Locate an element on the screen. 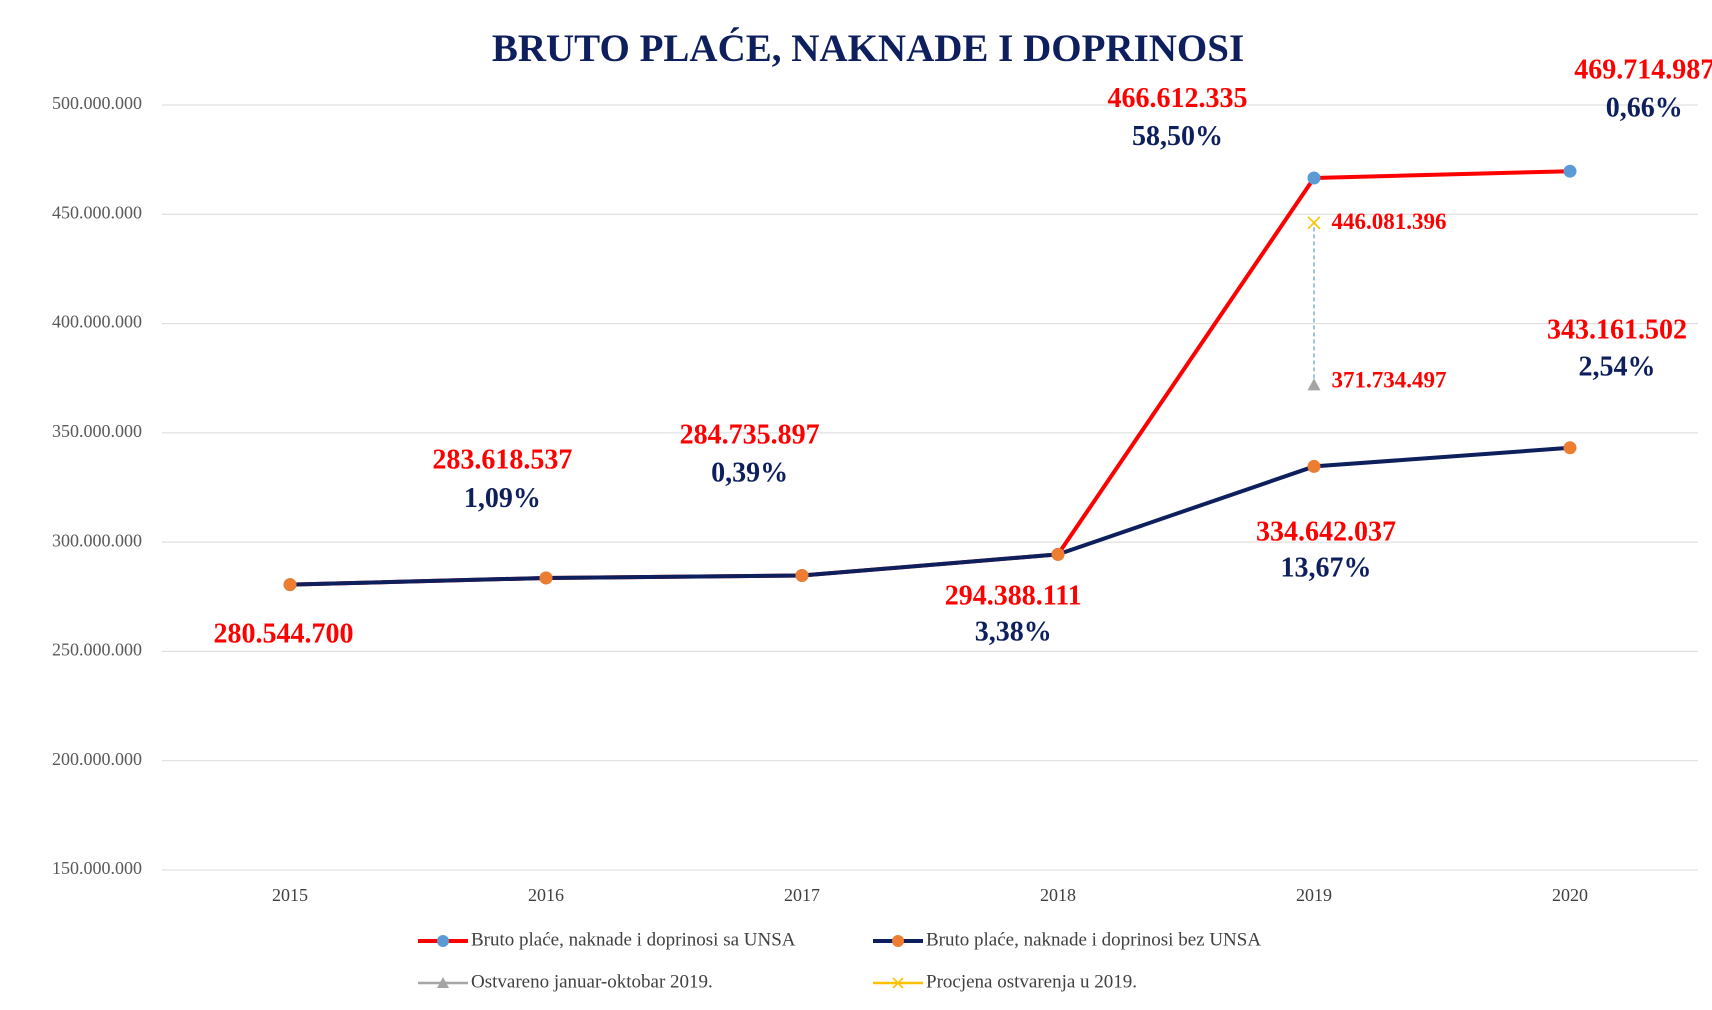  growth-label: 0,39% is located at coordinates (749, 472).